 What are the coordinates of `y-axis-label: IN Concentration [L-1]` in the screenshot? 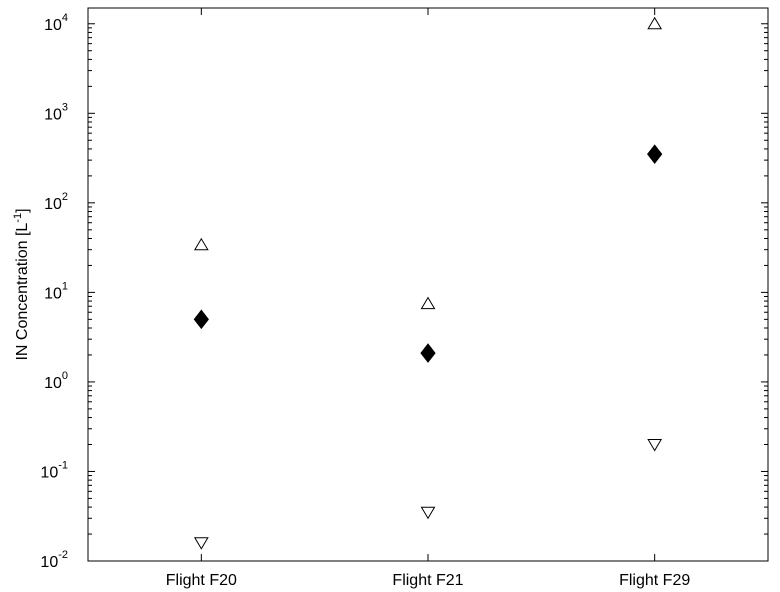 It's located at (21, 284).